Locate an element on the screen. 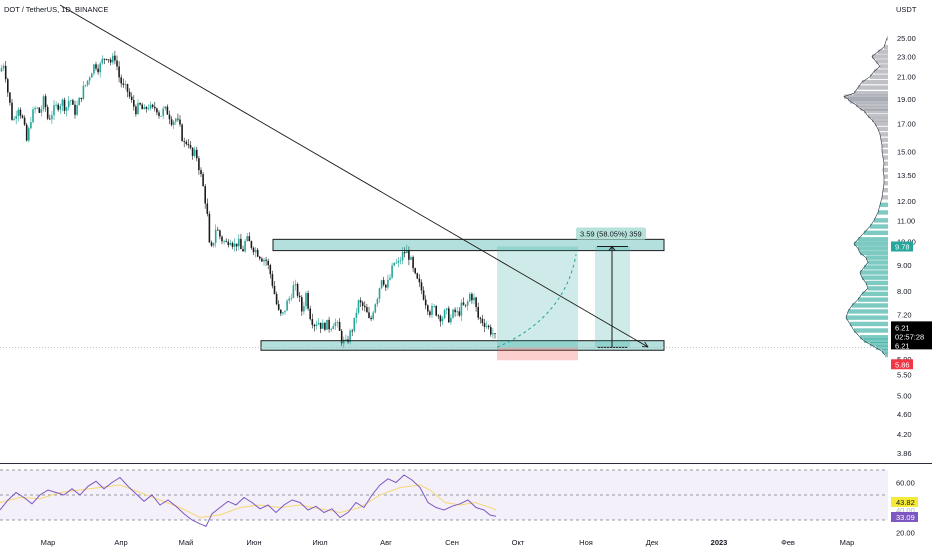 The width and height of the screenshot is (932, 550). rsi-tick-label: 60.00 is located at coordinates (905, 483).